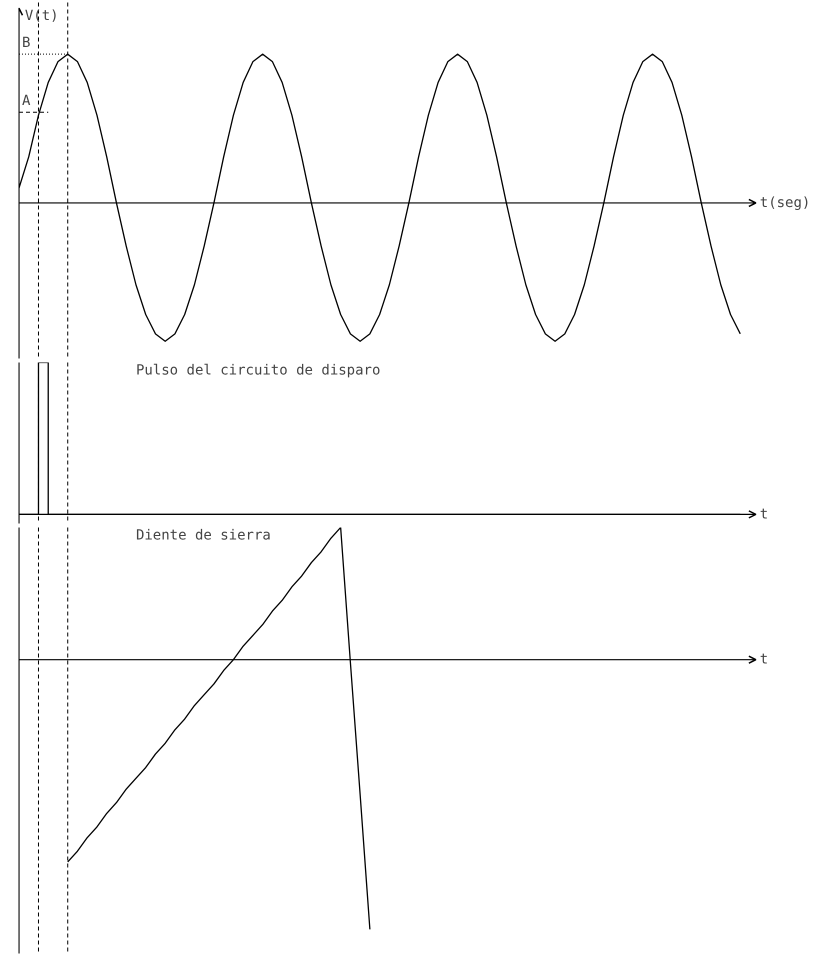 The height and width of the screenshot is (965, 816). What do you see at coordinates (41, 16) in the screenshot?
I see `y-axis-title: V(t)` at bounding box center [41, 16].